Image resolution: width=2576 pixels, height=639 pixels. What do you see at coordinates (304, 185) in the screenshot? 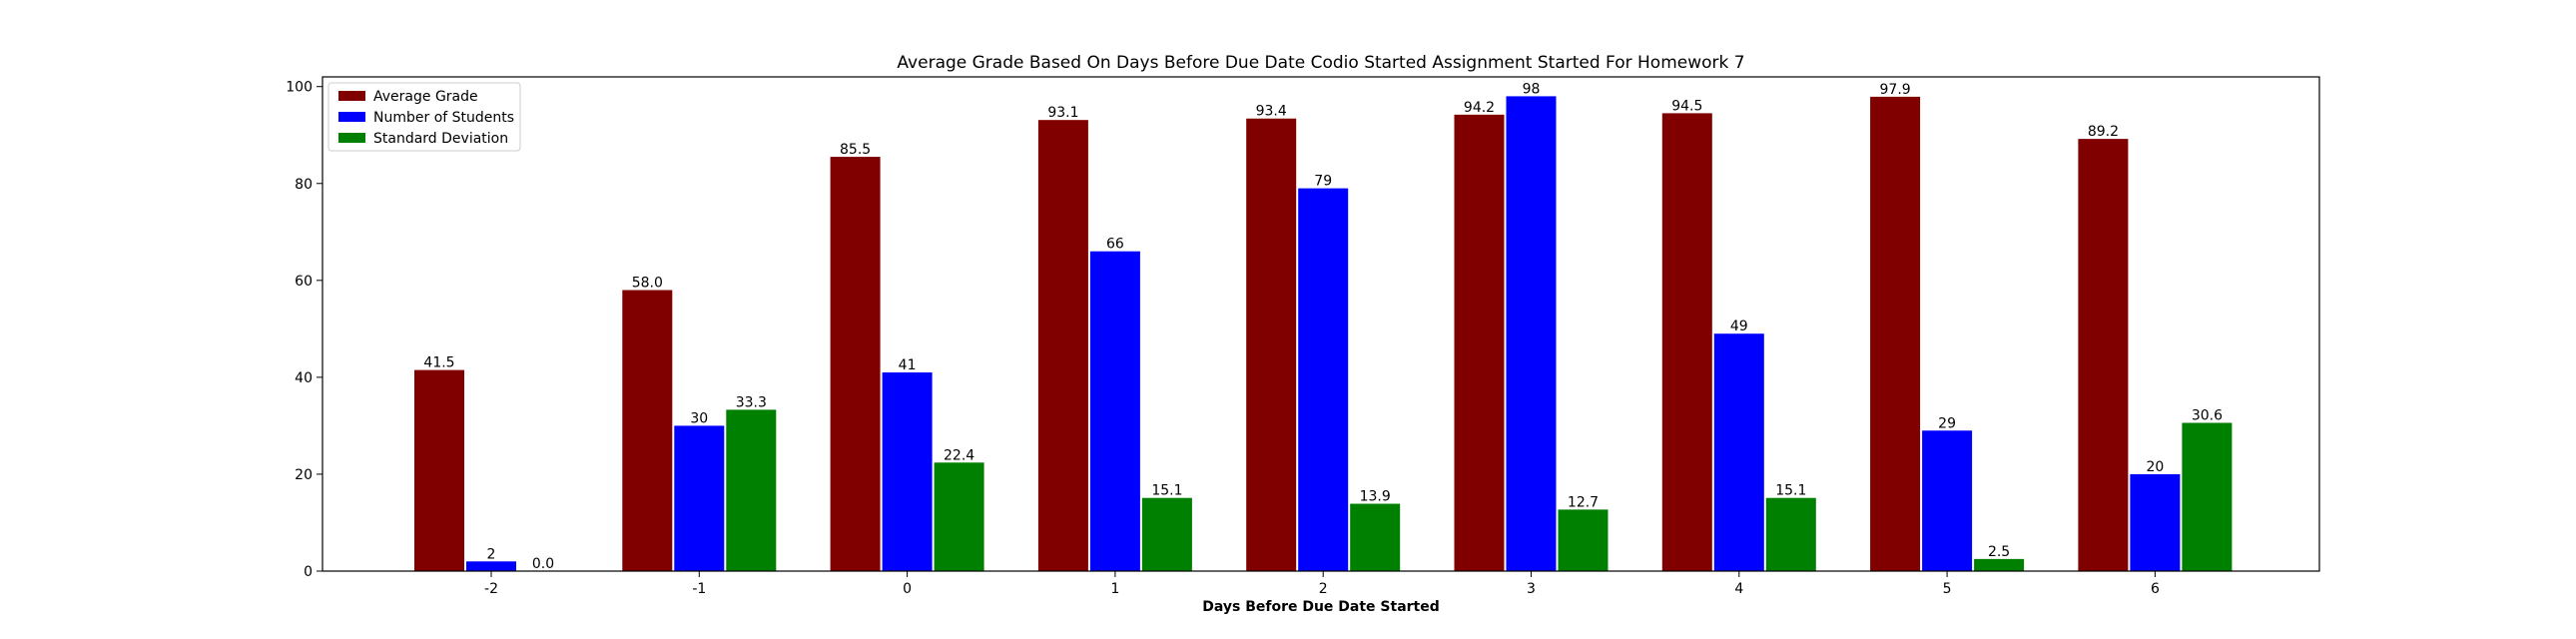
I see `y-tick-label: 80` at bounding box center [304, 185].